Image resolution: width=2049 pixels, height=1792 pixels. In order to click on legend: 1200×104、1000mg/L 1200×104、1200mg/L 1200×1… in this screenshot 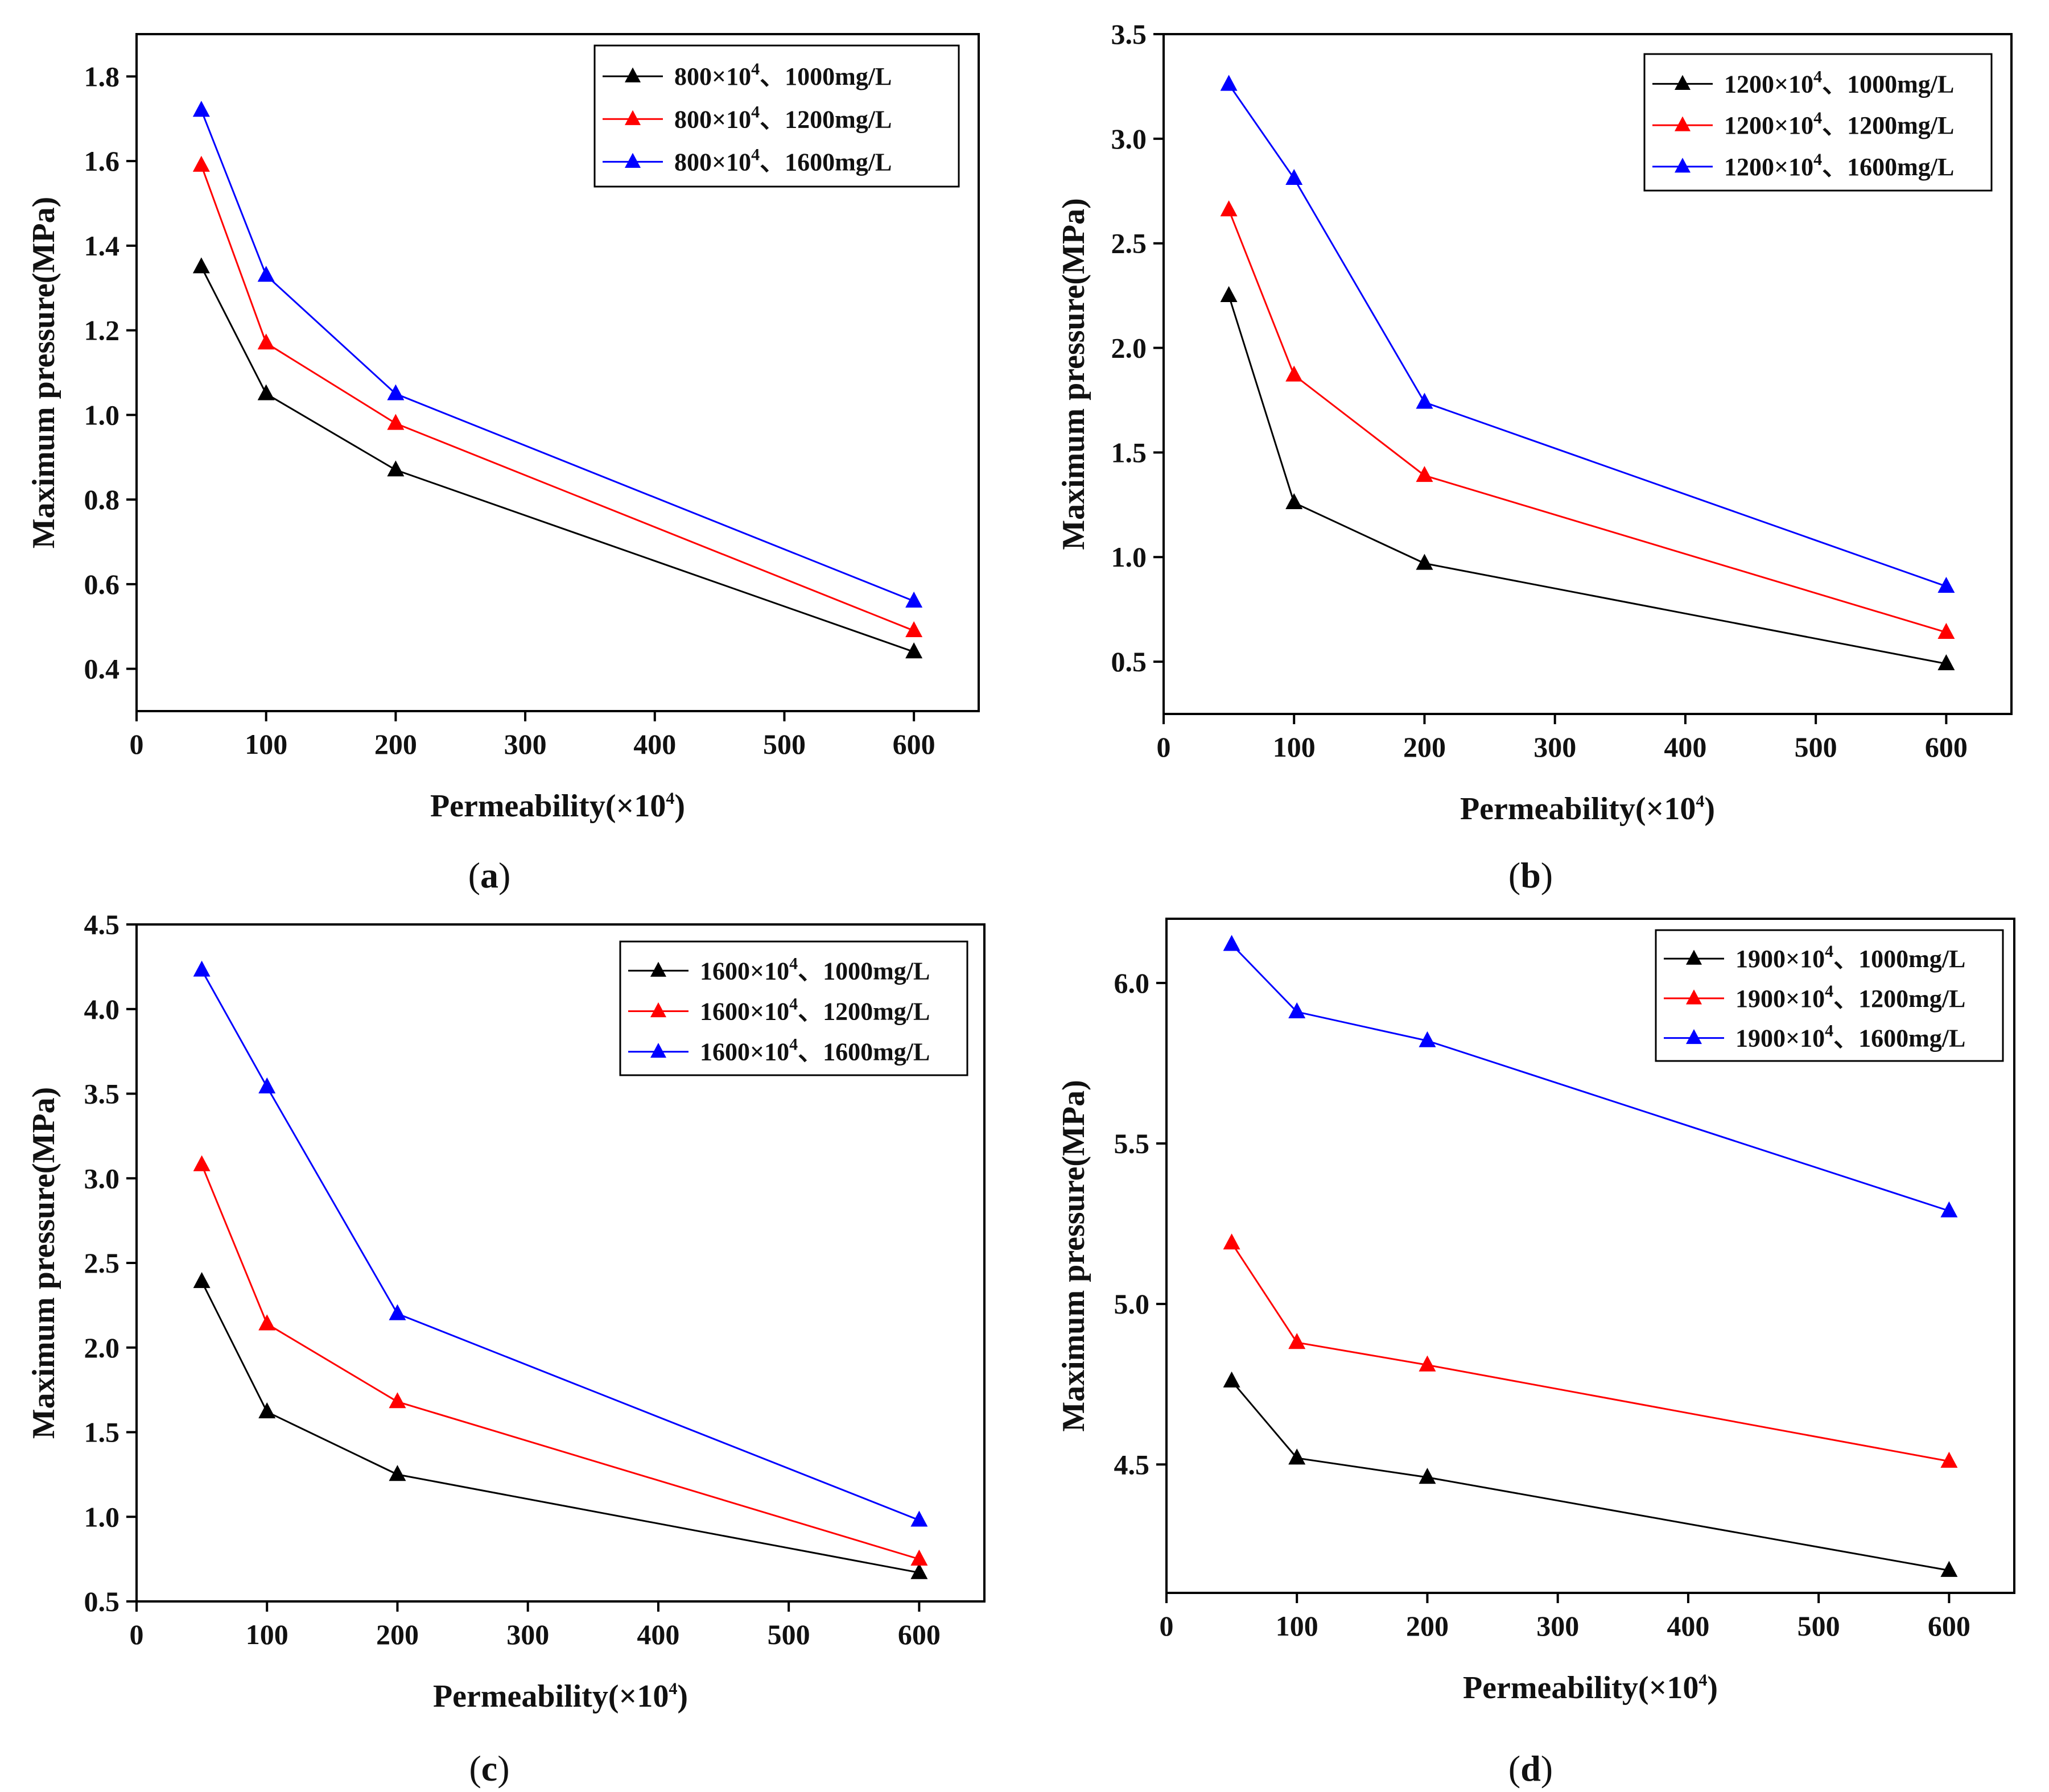, I will do `click(1818, 122)`.